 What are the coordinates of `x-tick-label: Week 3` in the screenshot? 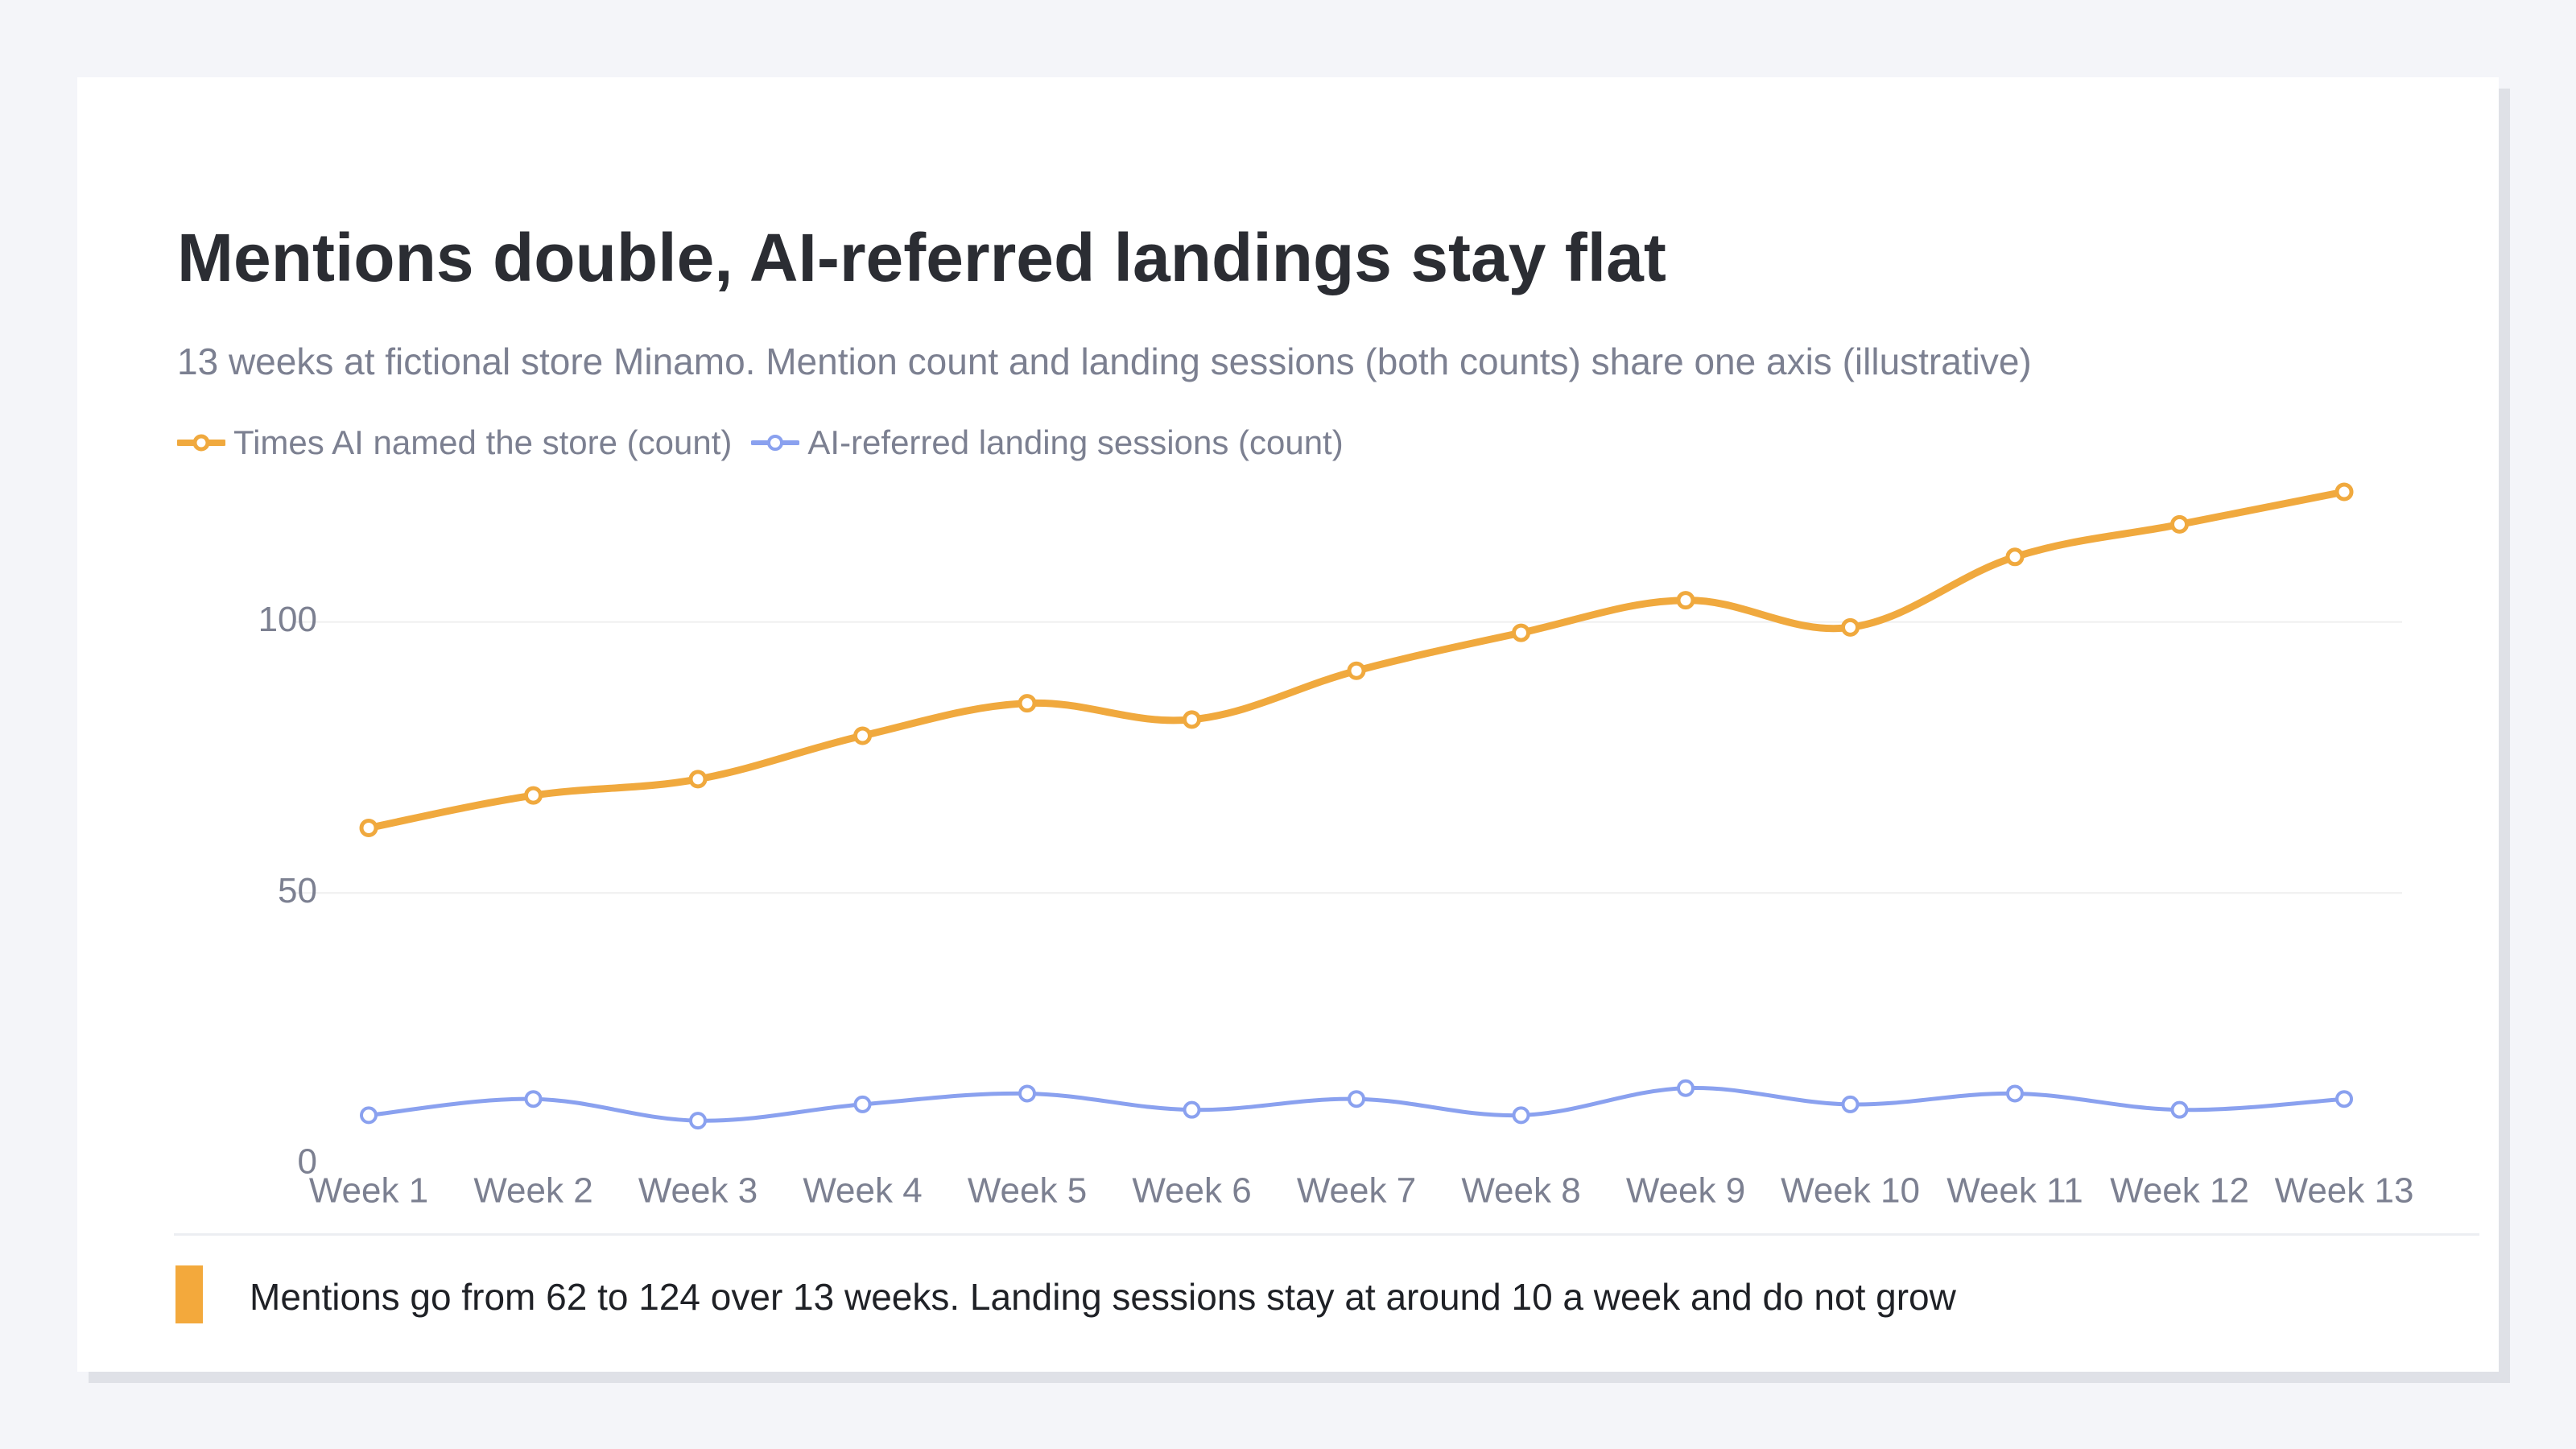 It's located at (698, 1191).